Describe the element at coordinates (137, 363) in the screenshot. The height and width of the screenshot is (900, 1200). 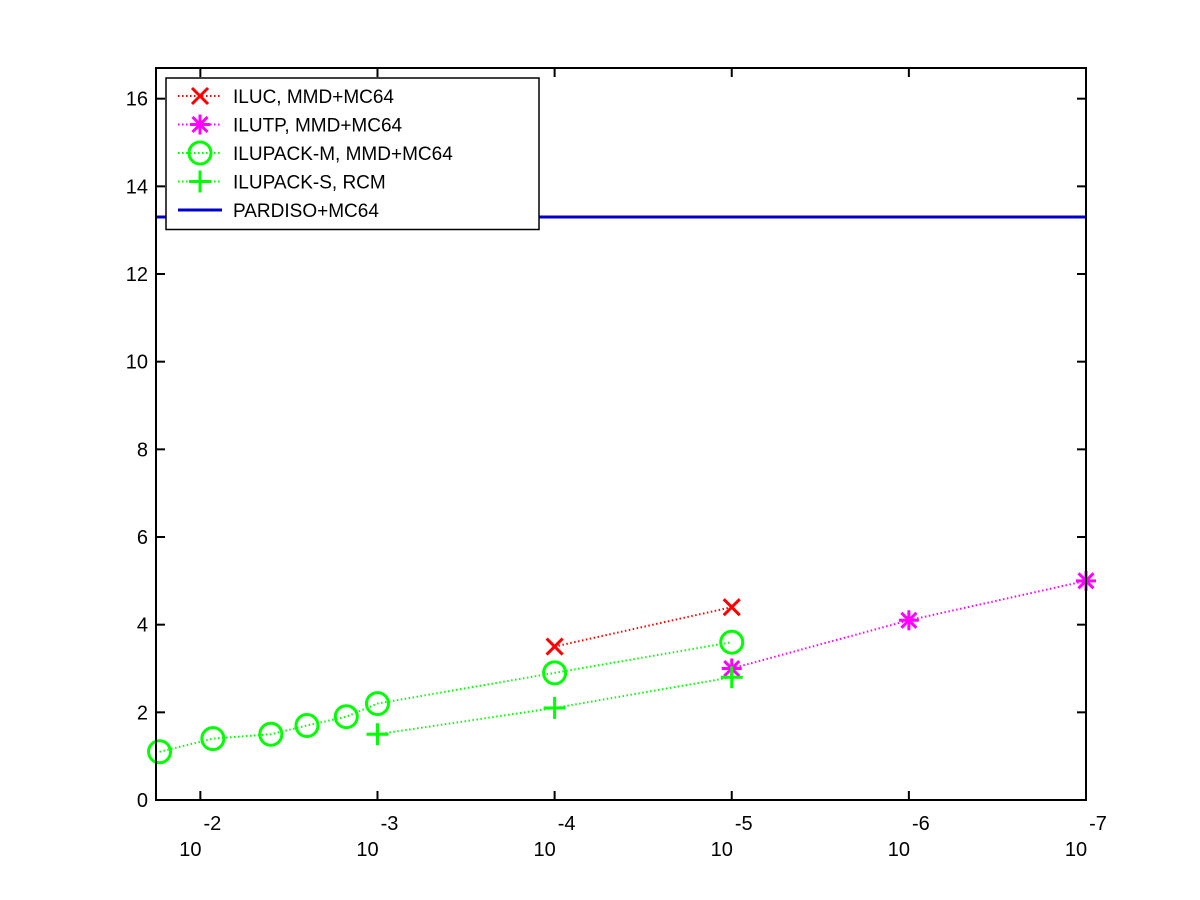
I see `y-tick-label: 10` at that location.